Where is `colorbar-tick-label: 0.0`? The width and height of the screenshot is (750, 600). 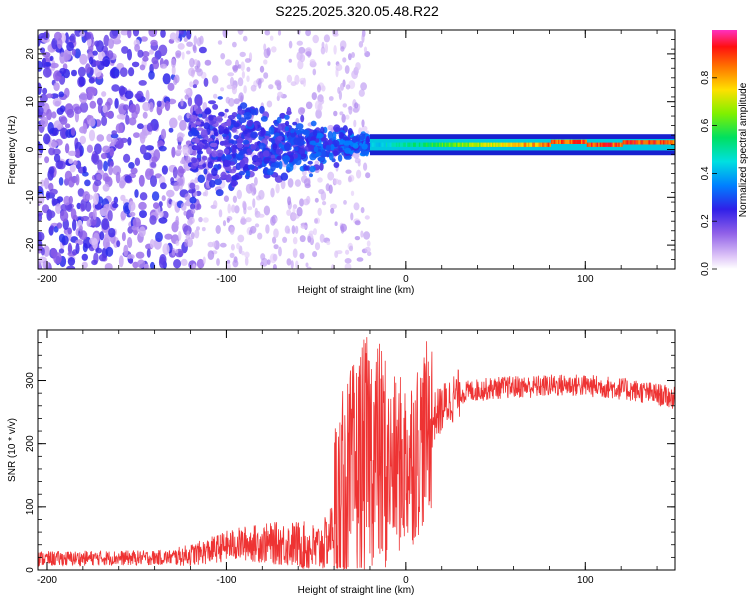
colorbar-tick-label: 0.0 is located at coordinates (705, 269).